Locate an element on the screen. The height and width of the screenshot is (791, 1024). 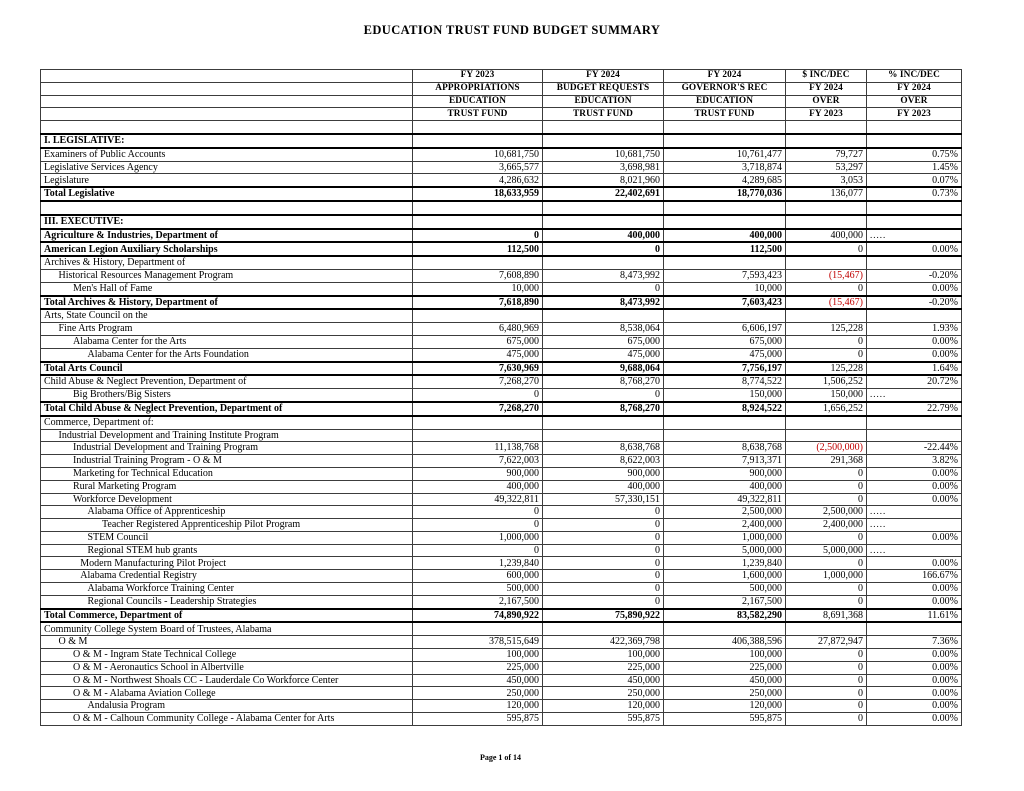
value-cell: 7,913,371 is located at coordinates (724, 461).